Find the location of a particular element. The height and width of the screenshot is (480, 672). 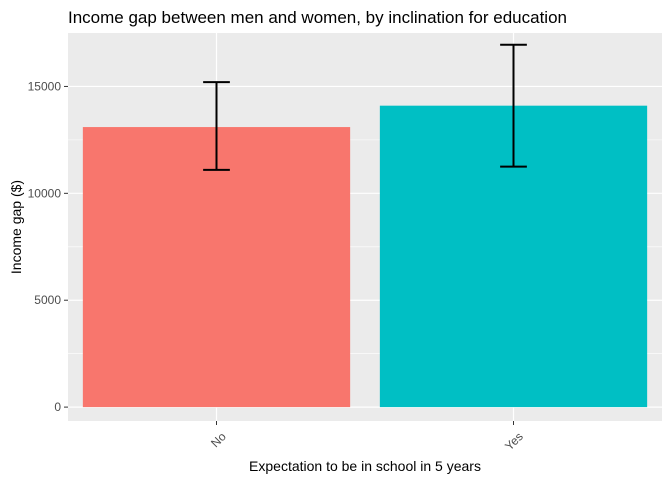

y-tick-label: 0 is located at coordinates (57, 407).